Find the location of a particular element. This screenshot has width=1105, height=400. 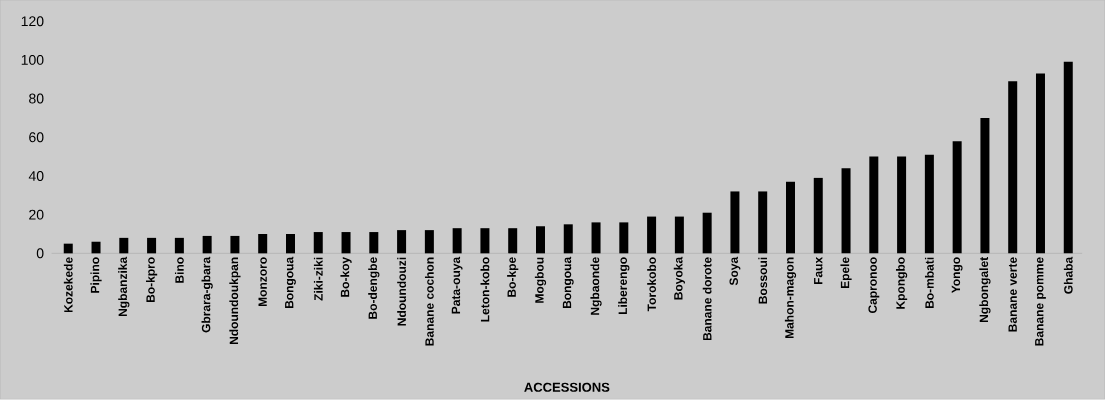

x-tick-label: Bo-dengbe is located at coordinates (374, 288).